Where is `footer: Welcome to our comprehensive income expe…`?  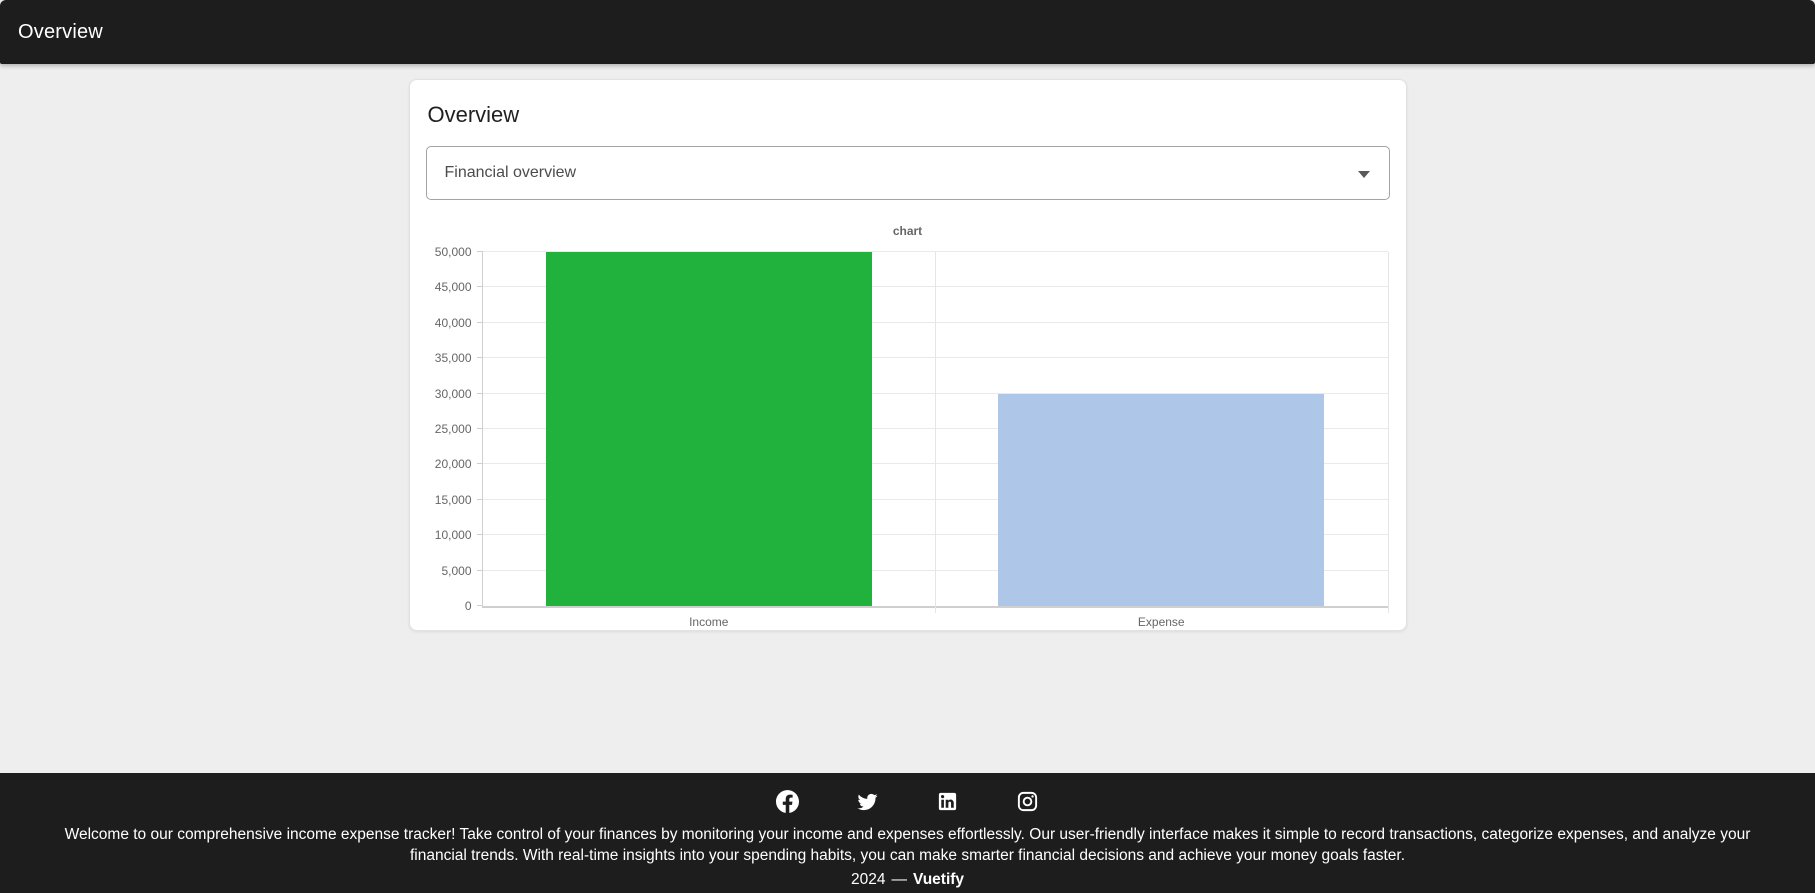 footer: Welcome to our comprehensive income expe… is located at coordinates (907, 833).